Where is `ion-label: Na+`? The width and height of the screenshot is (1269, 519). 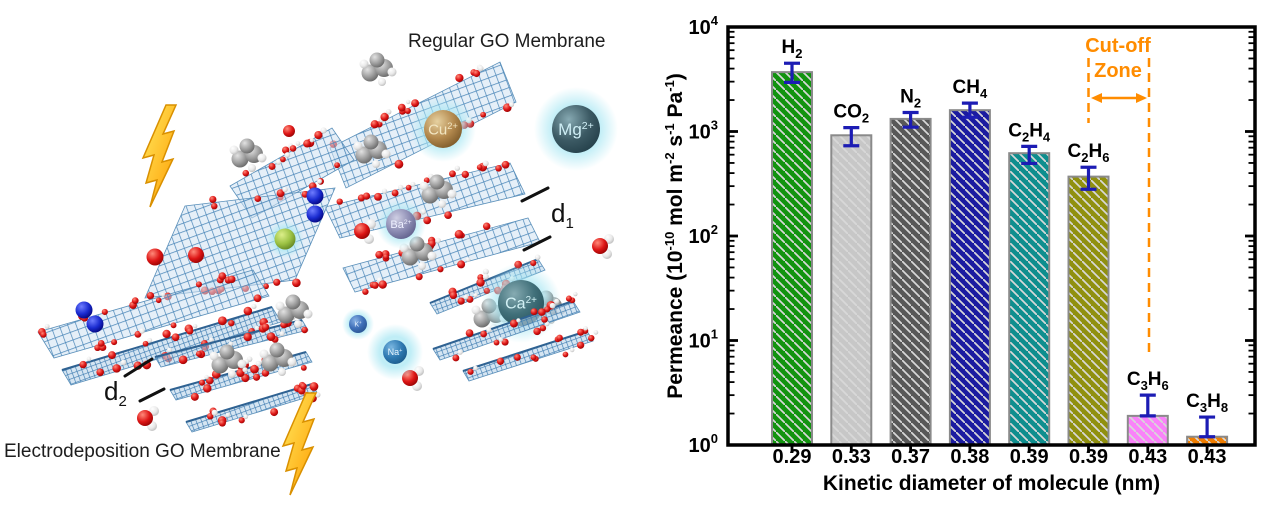
ion-label: Na+ is located at coordinates (395, 352).